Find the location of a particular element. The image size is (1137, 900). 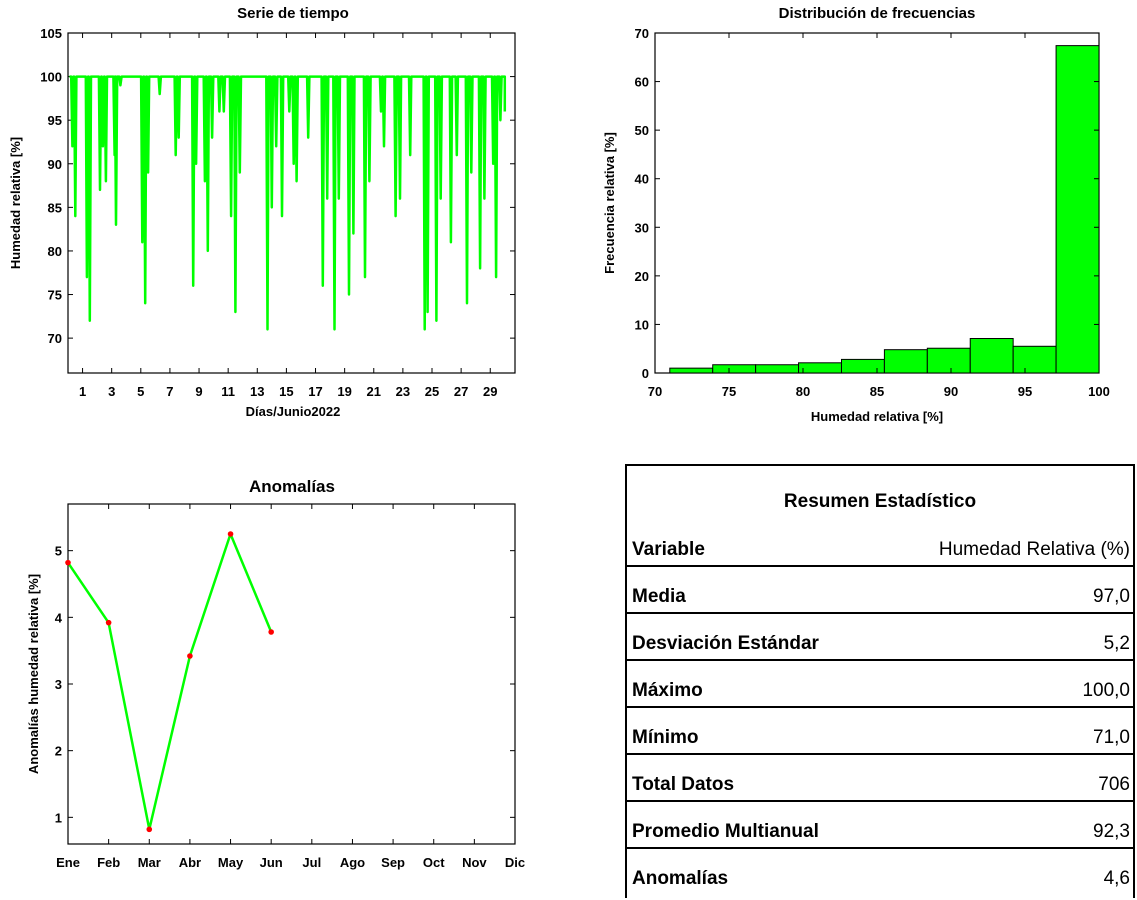

anomalies-y-tick-label: 4 is located at coordinates (59, 617).